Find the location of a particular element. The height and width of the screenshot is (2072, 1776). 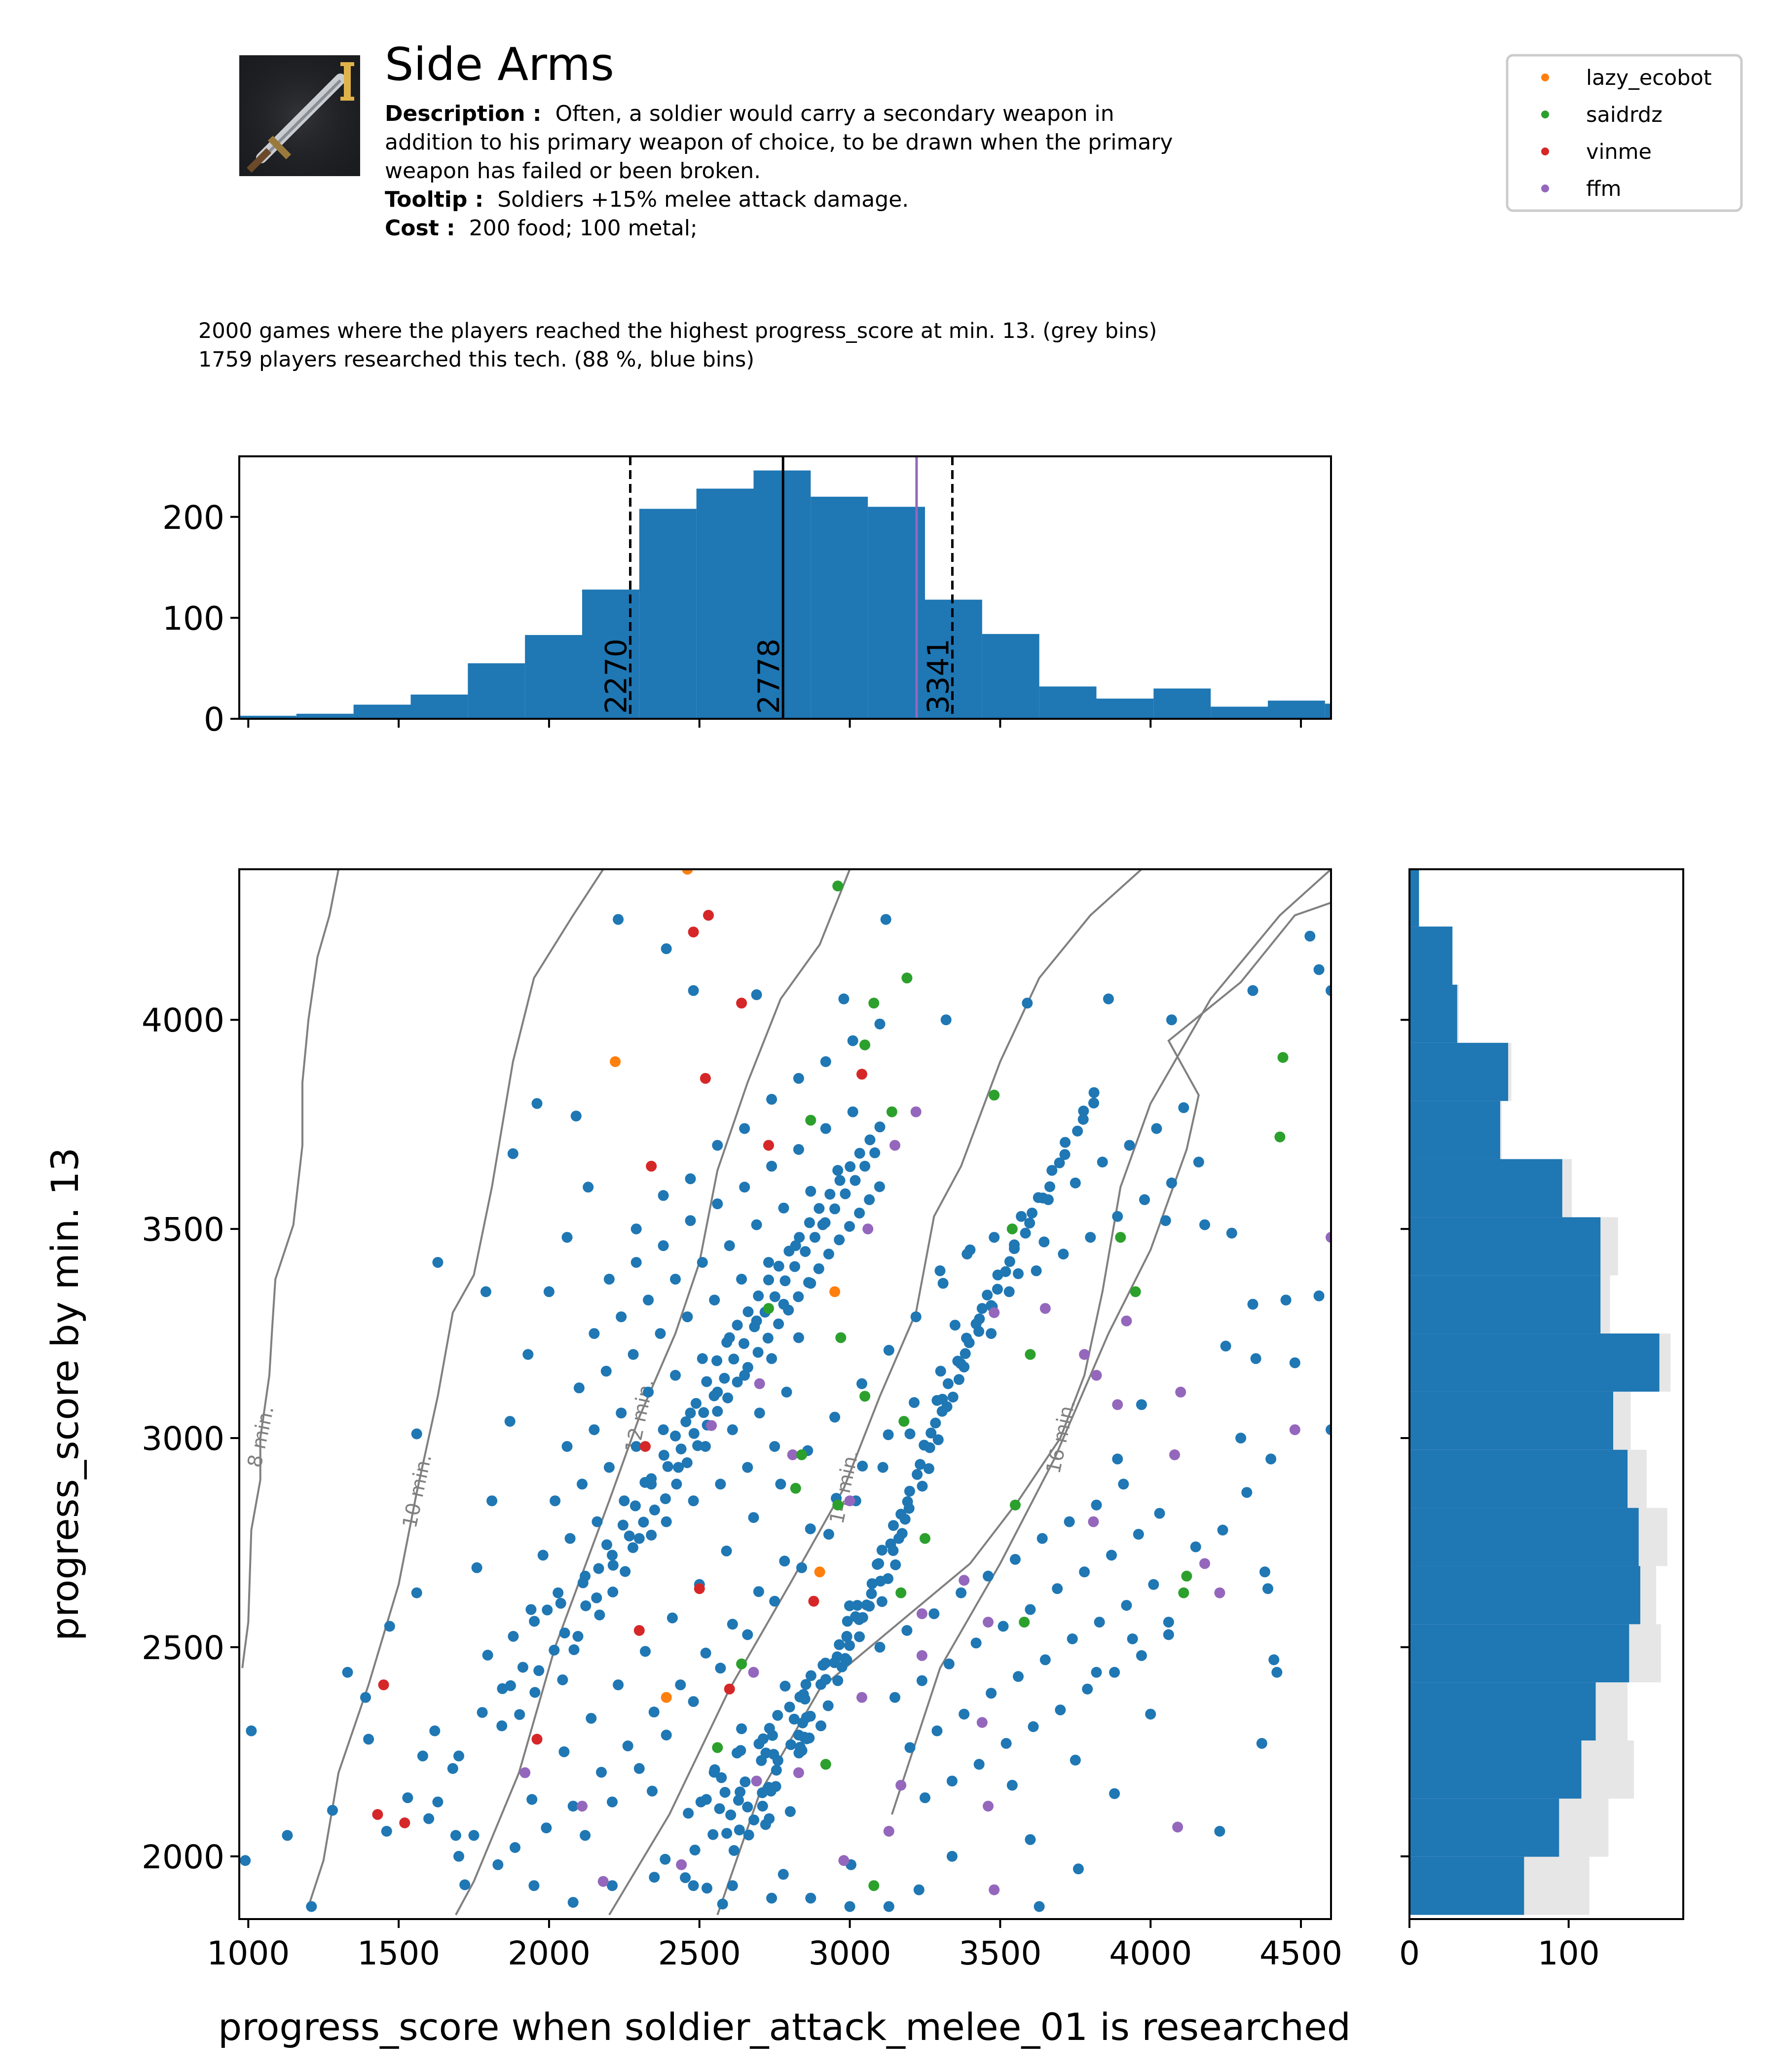

sword-icon is located at coordinates (300, 116).